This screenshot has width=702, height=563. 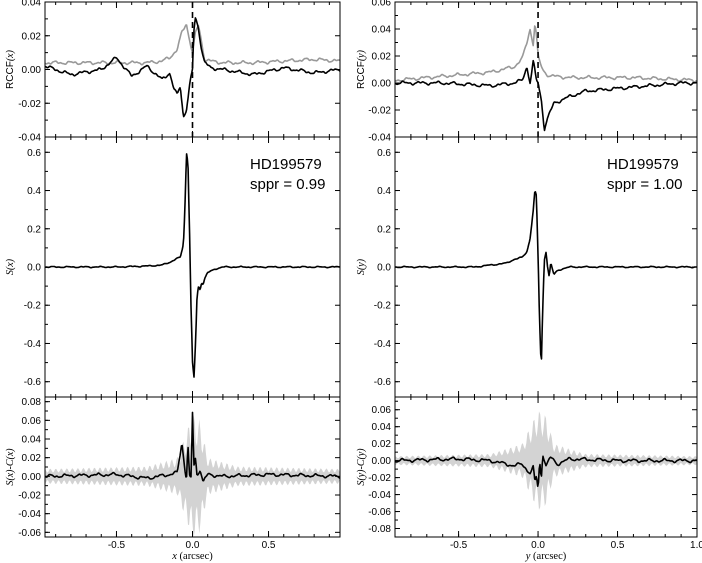 What do you see at coordinates (361, 266) in the screenshot?
I see `y-axis-label: S(y)` at bounding box center [361, 266].